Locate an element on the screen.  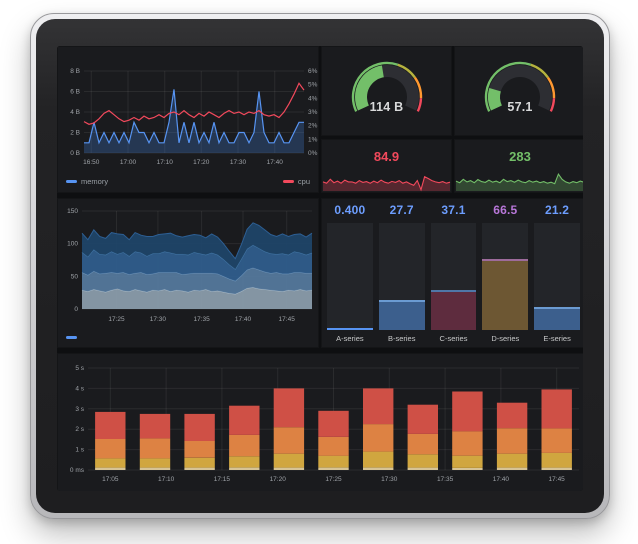
panel-stacked-area: 0 50 100 150 17:25 17:30 17:35 17:40 17:45 is located at coordinates (188, 273).